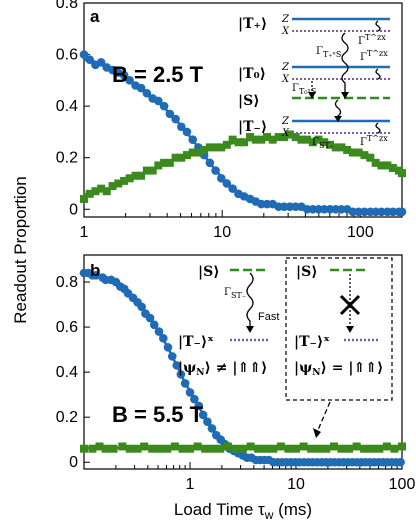 The height and width of the screenshot is (523, 416). Describe the element at coordinates (209, 272) in the screenshot. I see `b-left-state-s: |S⟩` at that location.